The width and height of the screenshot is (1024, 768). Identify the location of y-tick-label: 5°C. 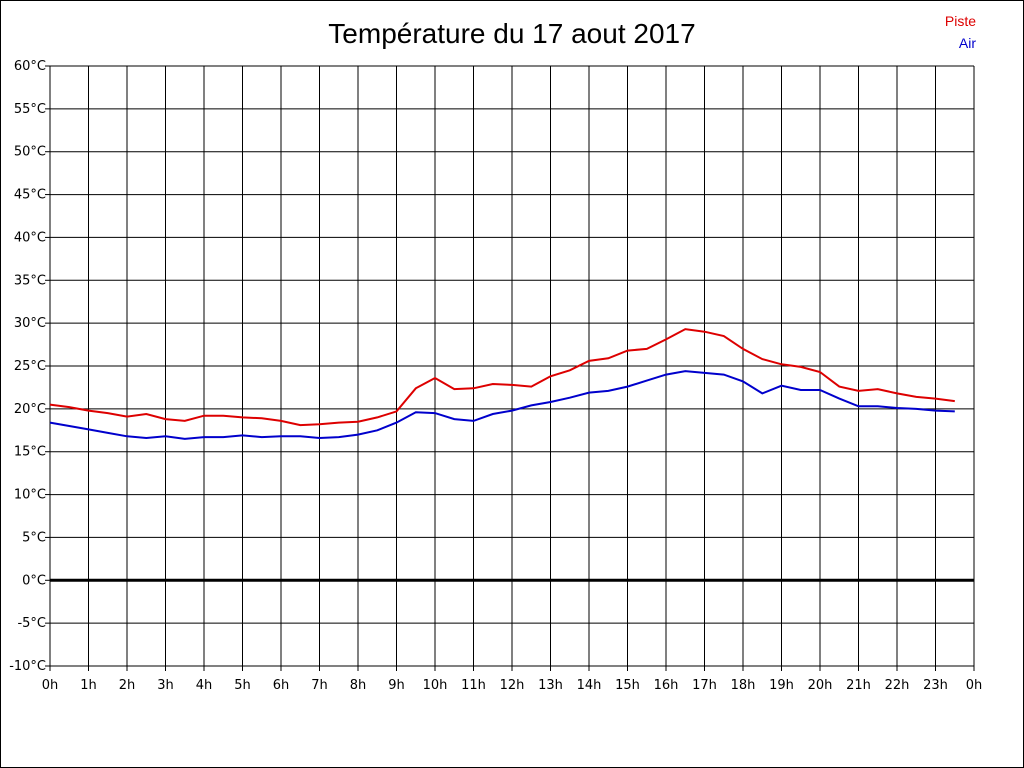
(34, 537).